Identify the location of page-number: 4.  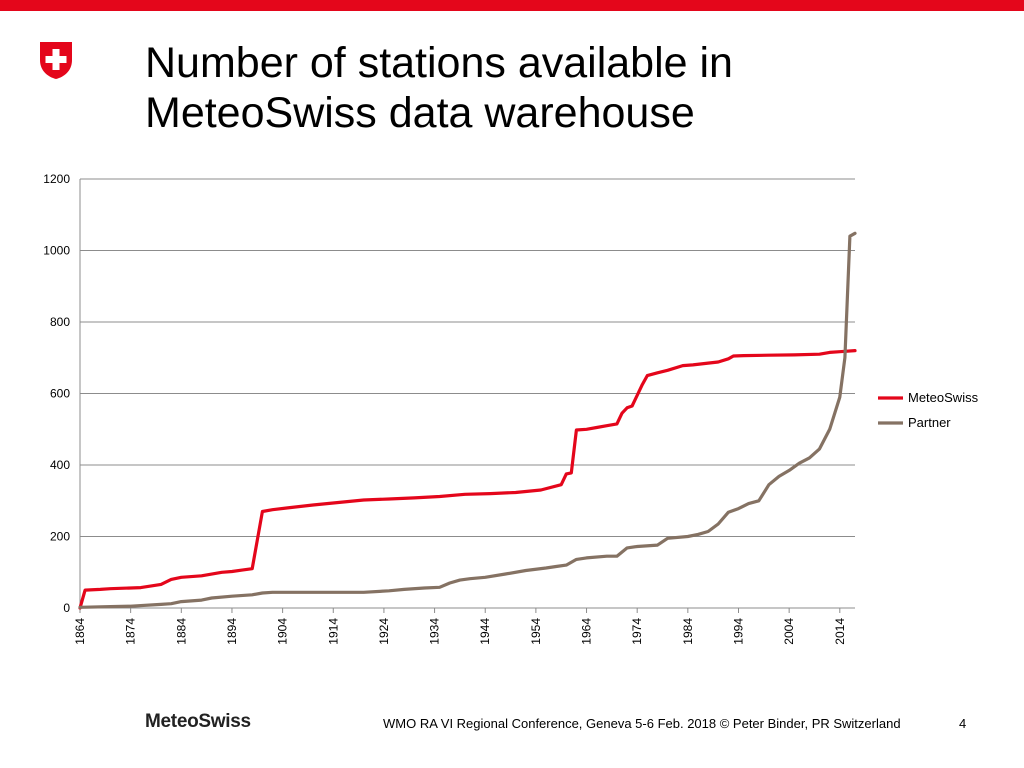
(963, 723).